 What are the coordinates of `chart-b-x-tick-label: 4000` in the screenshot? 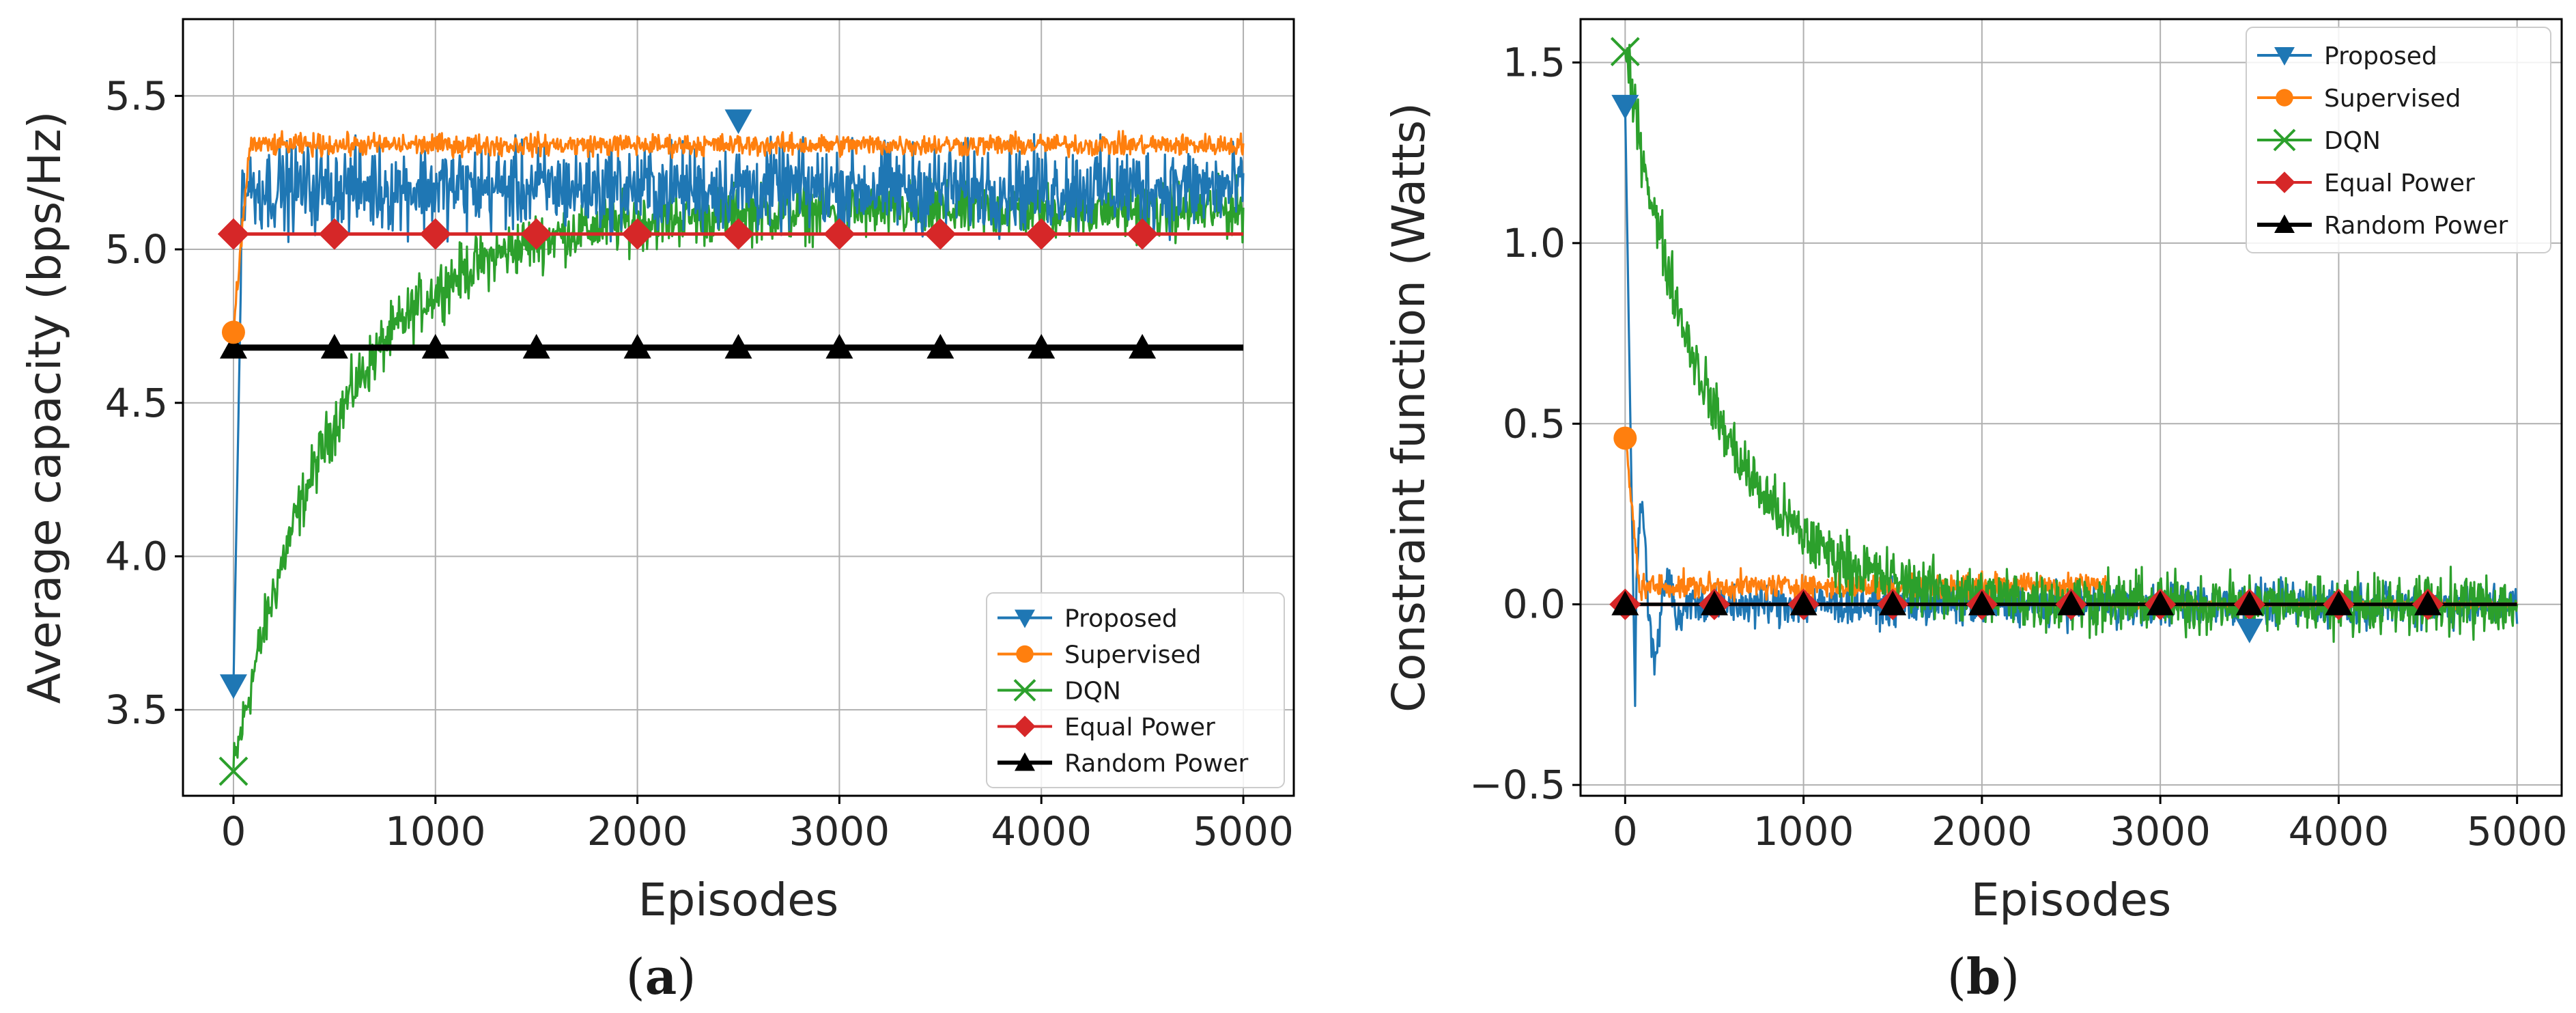 It's located at (2339, 831).